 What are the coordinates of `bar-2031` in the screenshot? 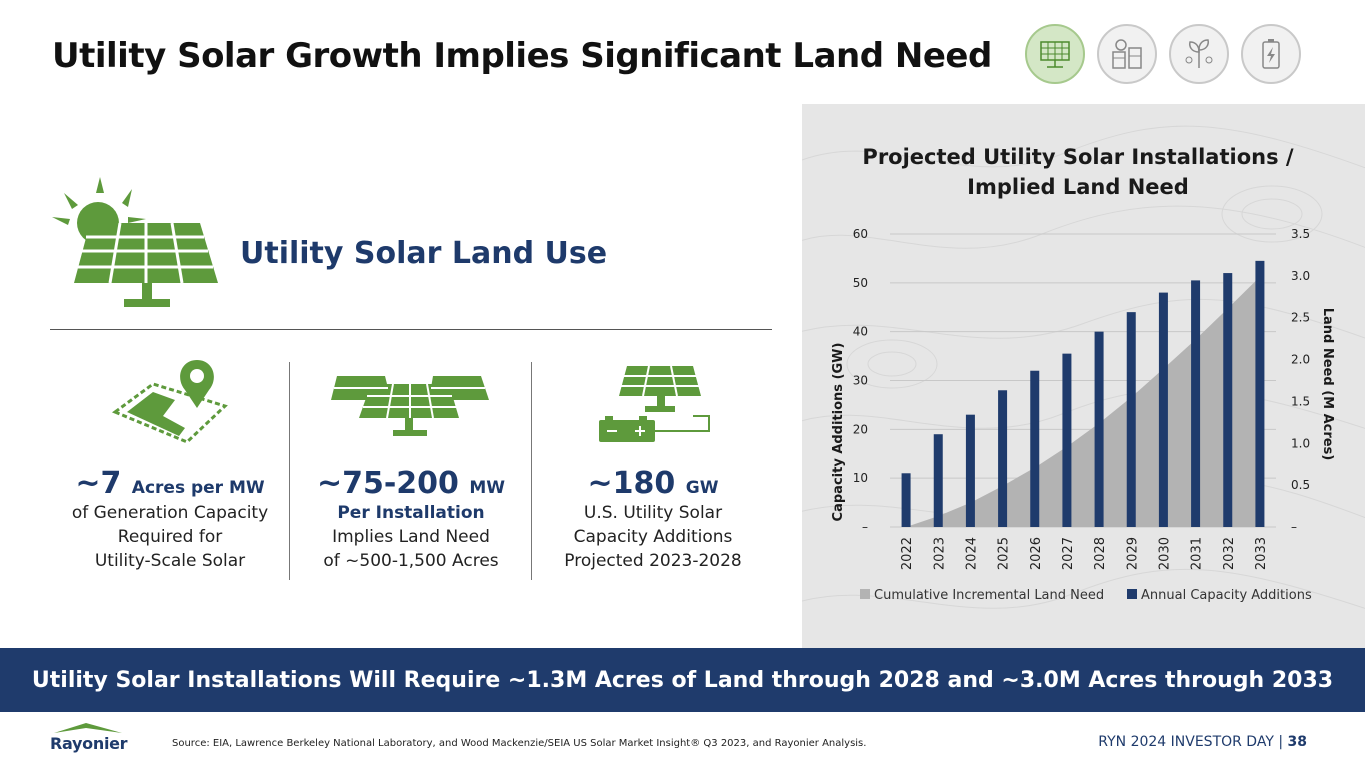 It's located at (1196, 403).